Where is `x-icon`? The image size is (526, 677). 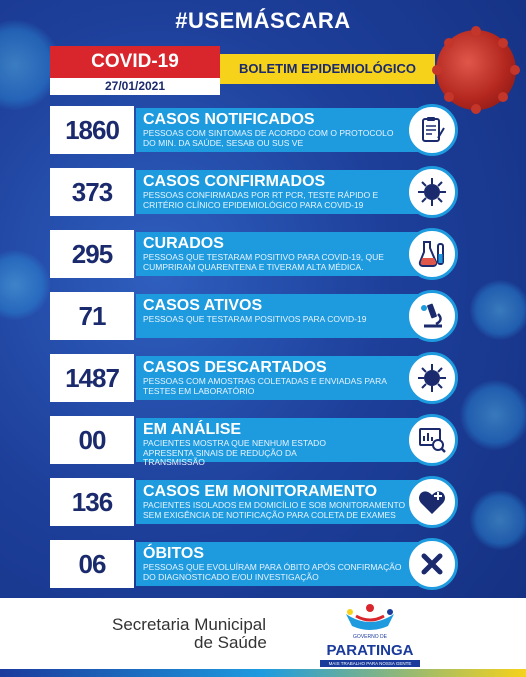
x-icon is located at coordinates (432, 564).